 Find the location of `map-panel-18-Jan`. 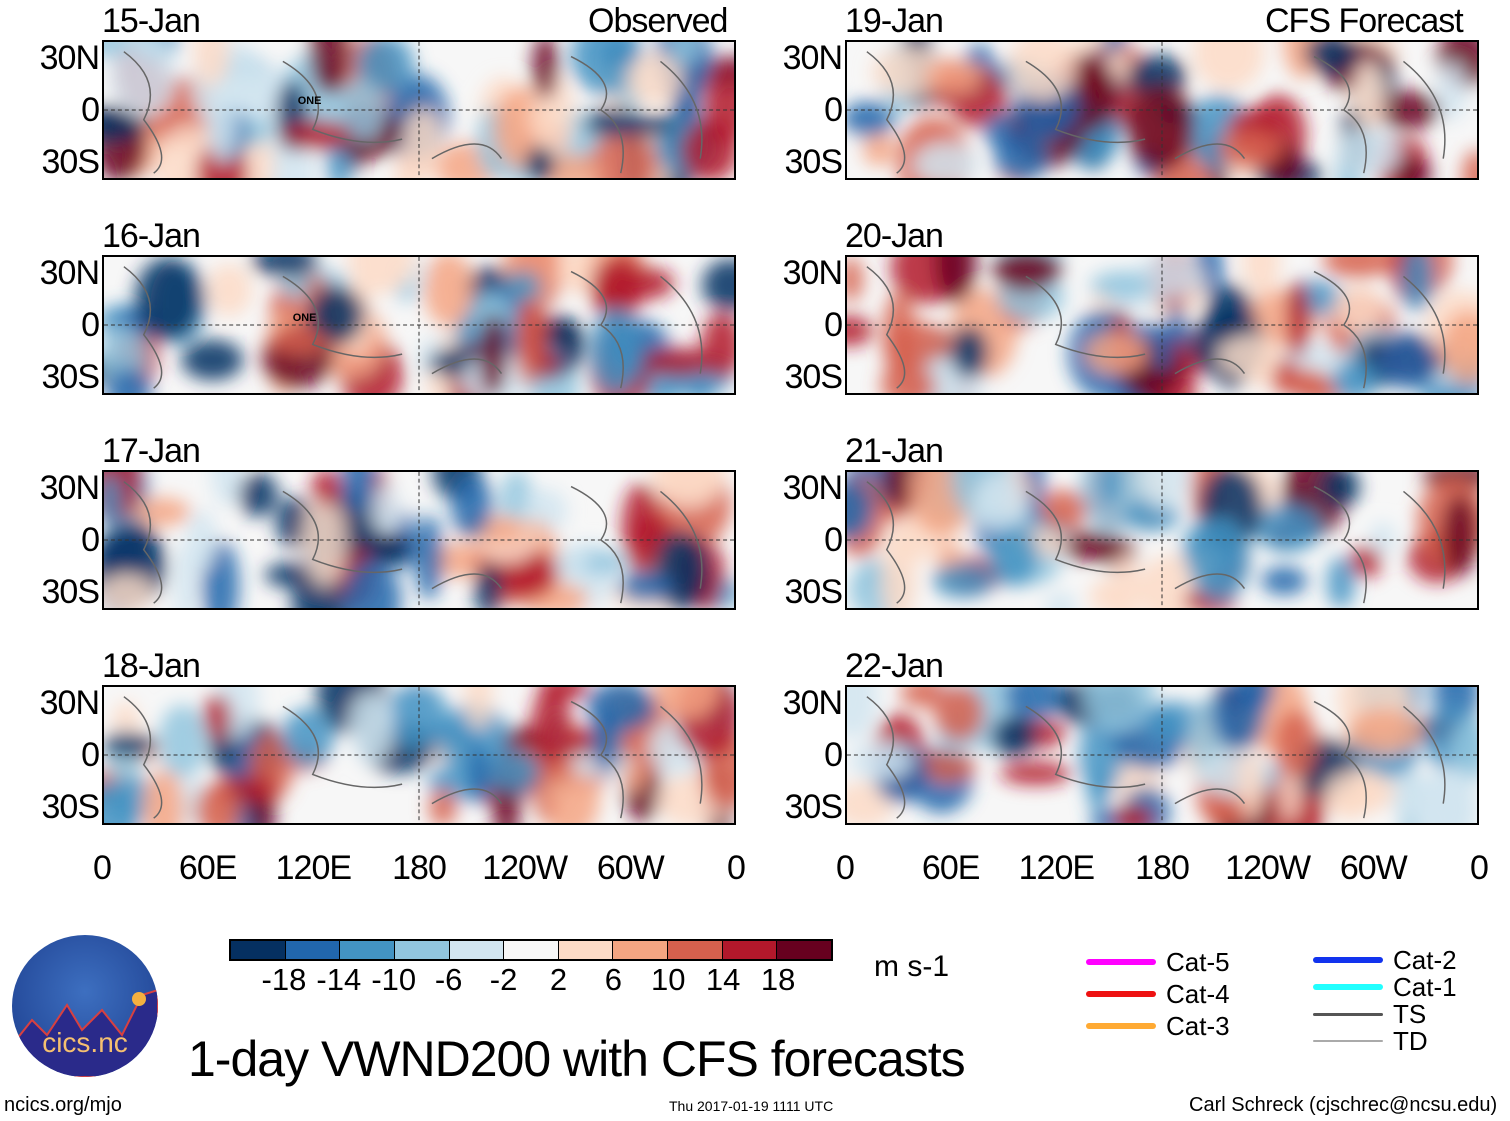

map-panel-18-Jan is located at coordinates (419, 755).